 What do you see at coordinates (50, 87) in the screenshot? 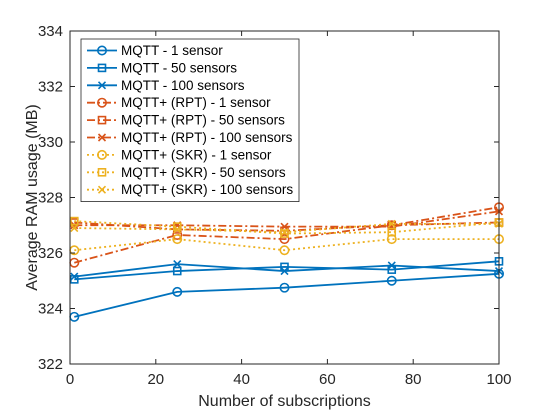
I see `y-tick-label: 332` at bounding box center [50, 87].